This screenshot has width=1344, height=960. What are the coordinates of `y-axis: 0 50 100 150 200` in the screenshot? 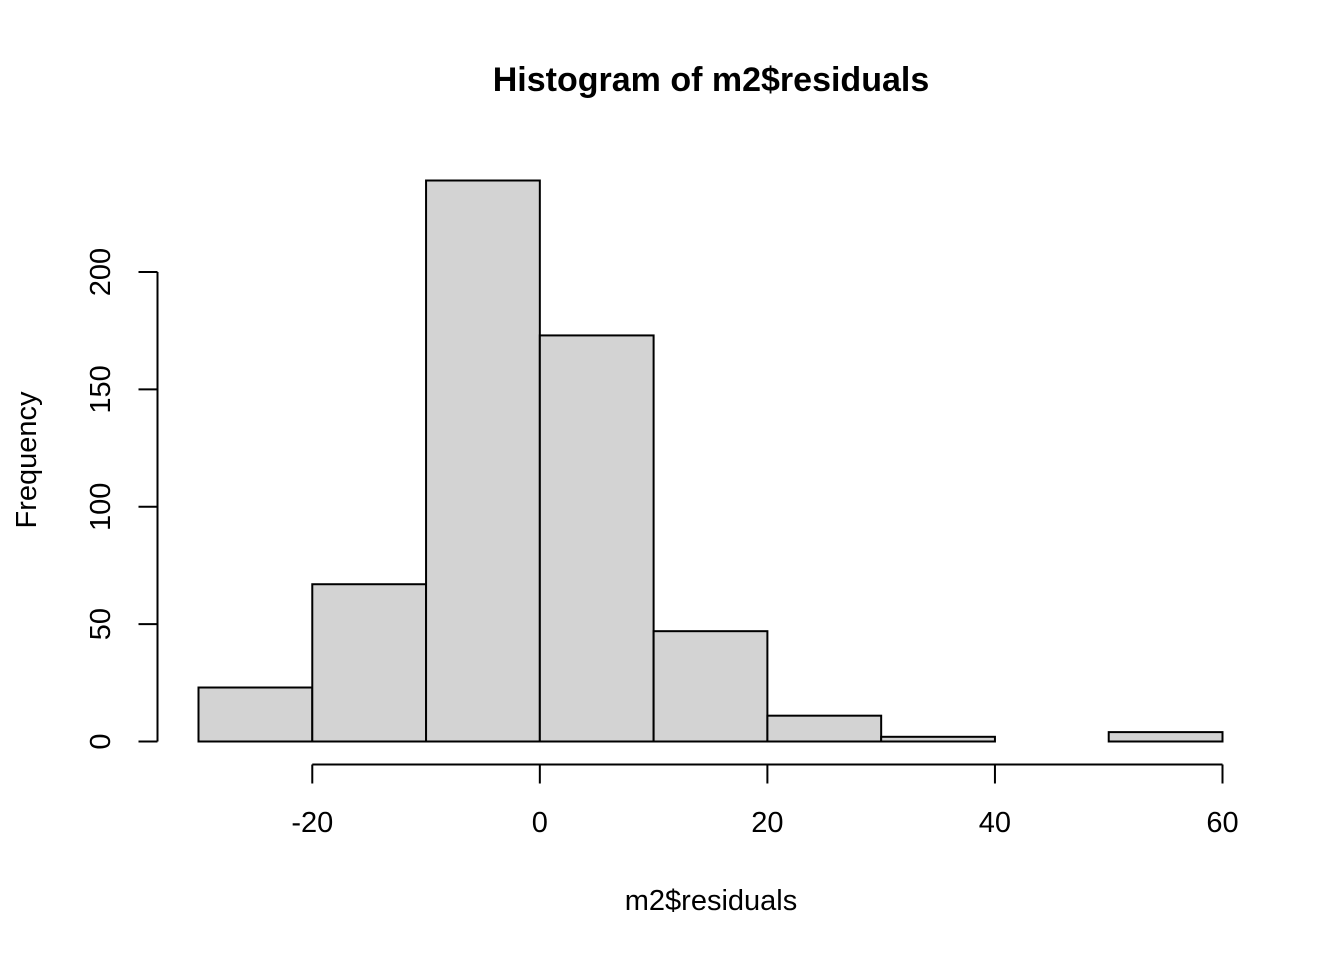 It's located at (122, 499).